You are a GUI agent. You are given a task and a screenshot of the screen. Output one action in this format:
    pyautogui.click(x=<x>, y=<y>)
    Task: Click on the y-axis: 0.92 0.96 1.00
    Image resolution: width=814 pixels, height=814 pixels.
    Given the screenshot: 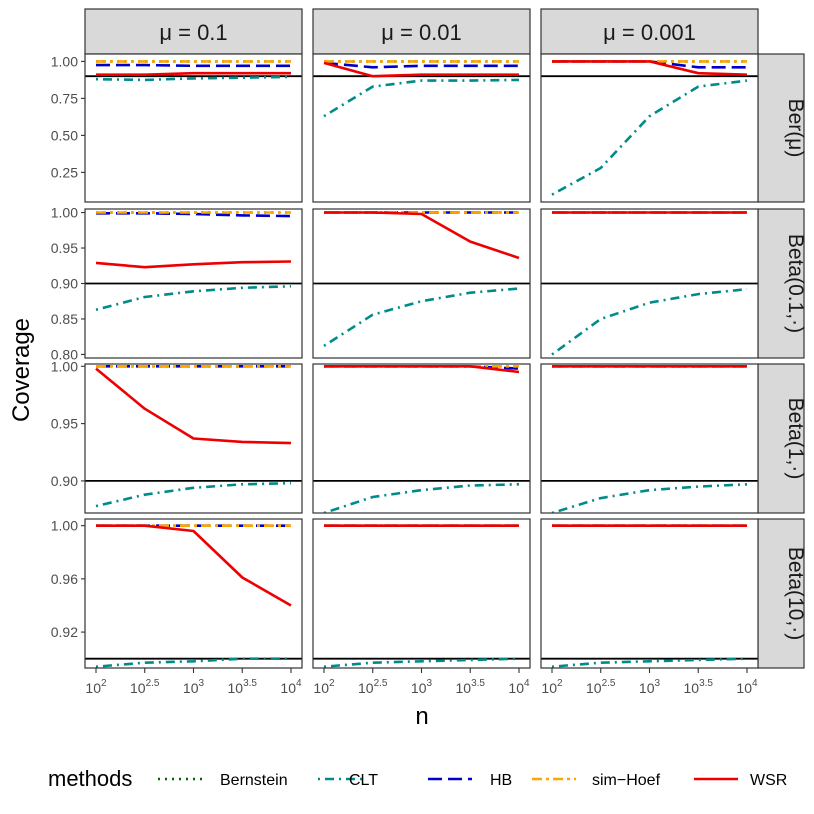 What is the action you would take?
    pyautogui.click(x=68, y=579)
    